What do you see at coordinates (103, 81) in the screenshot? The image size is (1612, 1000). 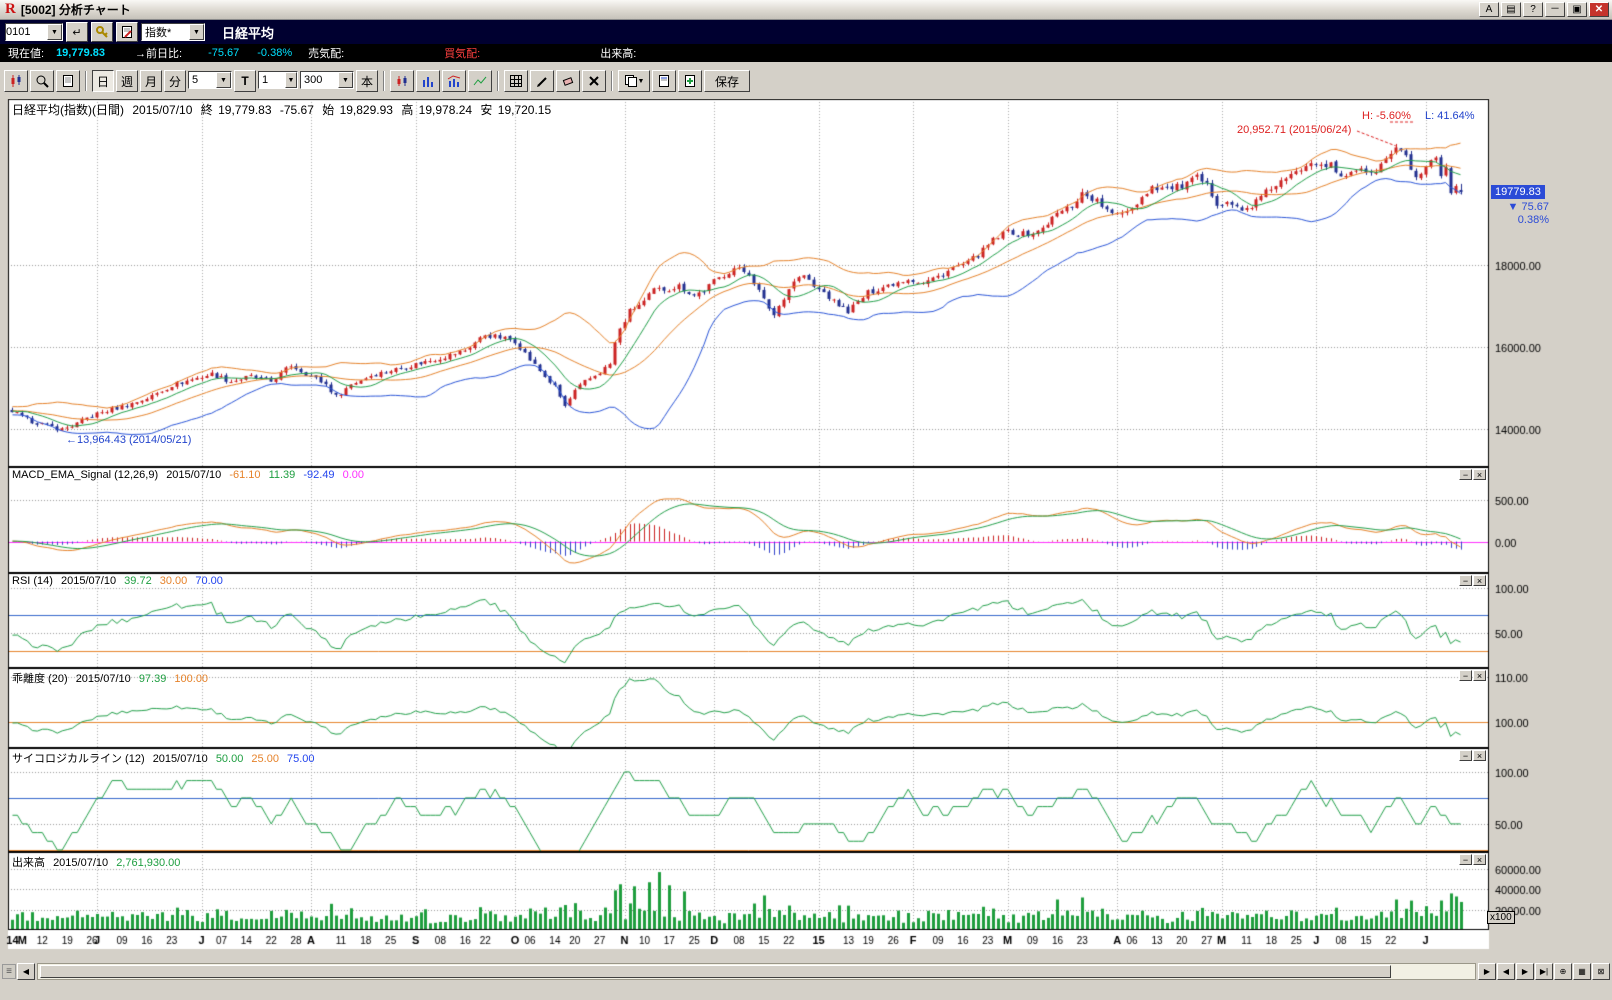 I see `period-day-button: 日` at bounding box center [103, 81].